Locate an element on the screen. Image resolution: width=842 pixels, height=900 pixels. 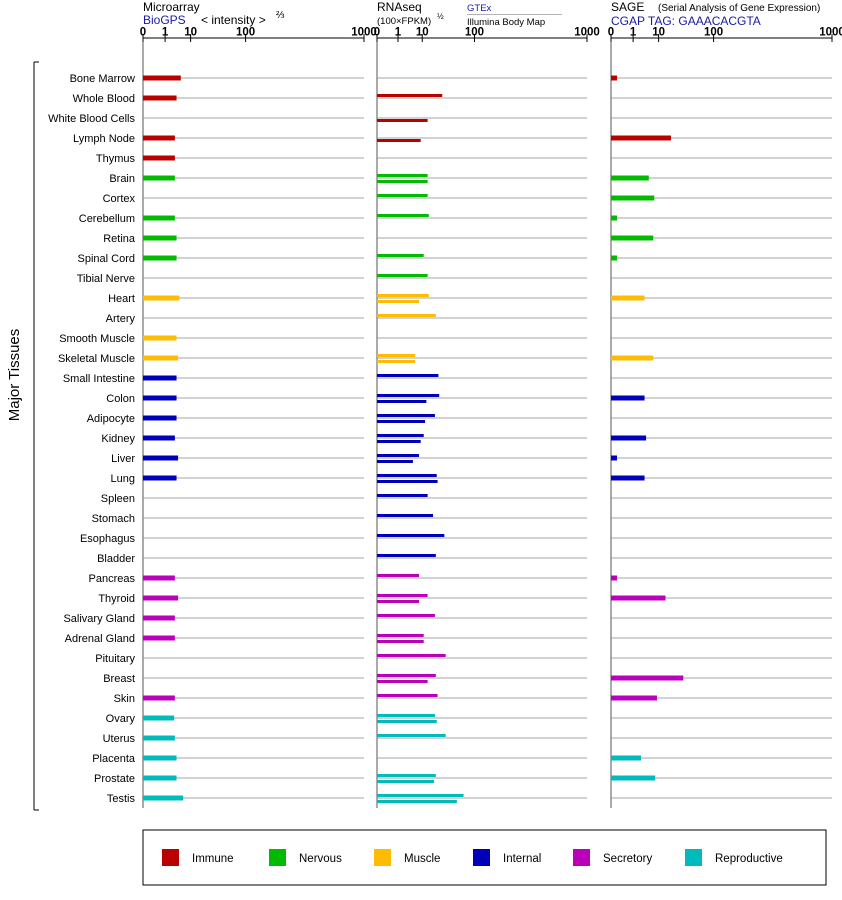
tissue-row: Cortex is located at coordinates (467, 199).